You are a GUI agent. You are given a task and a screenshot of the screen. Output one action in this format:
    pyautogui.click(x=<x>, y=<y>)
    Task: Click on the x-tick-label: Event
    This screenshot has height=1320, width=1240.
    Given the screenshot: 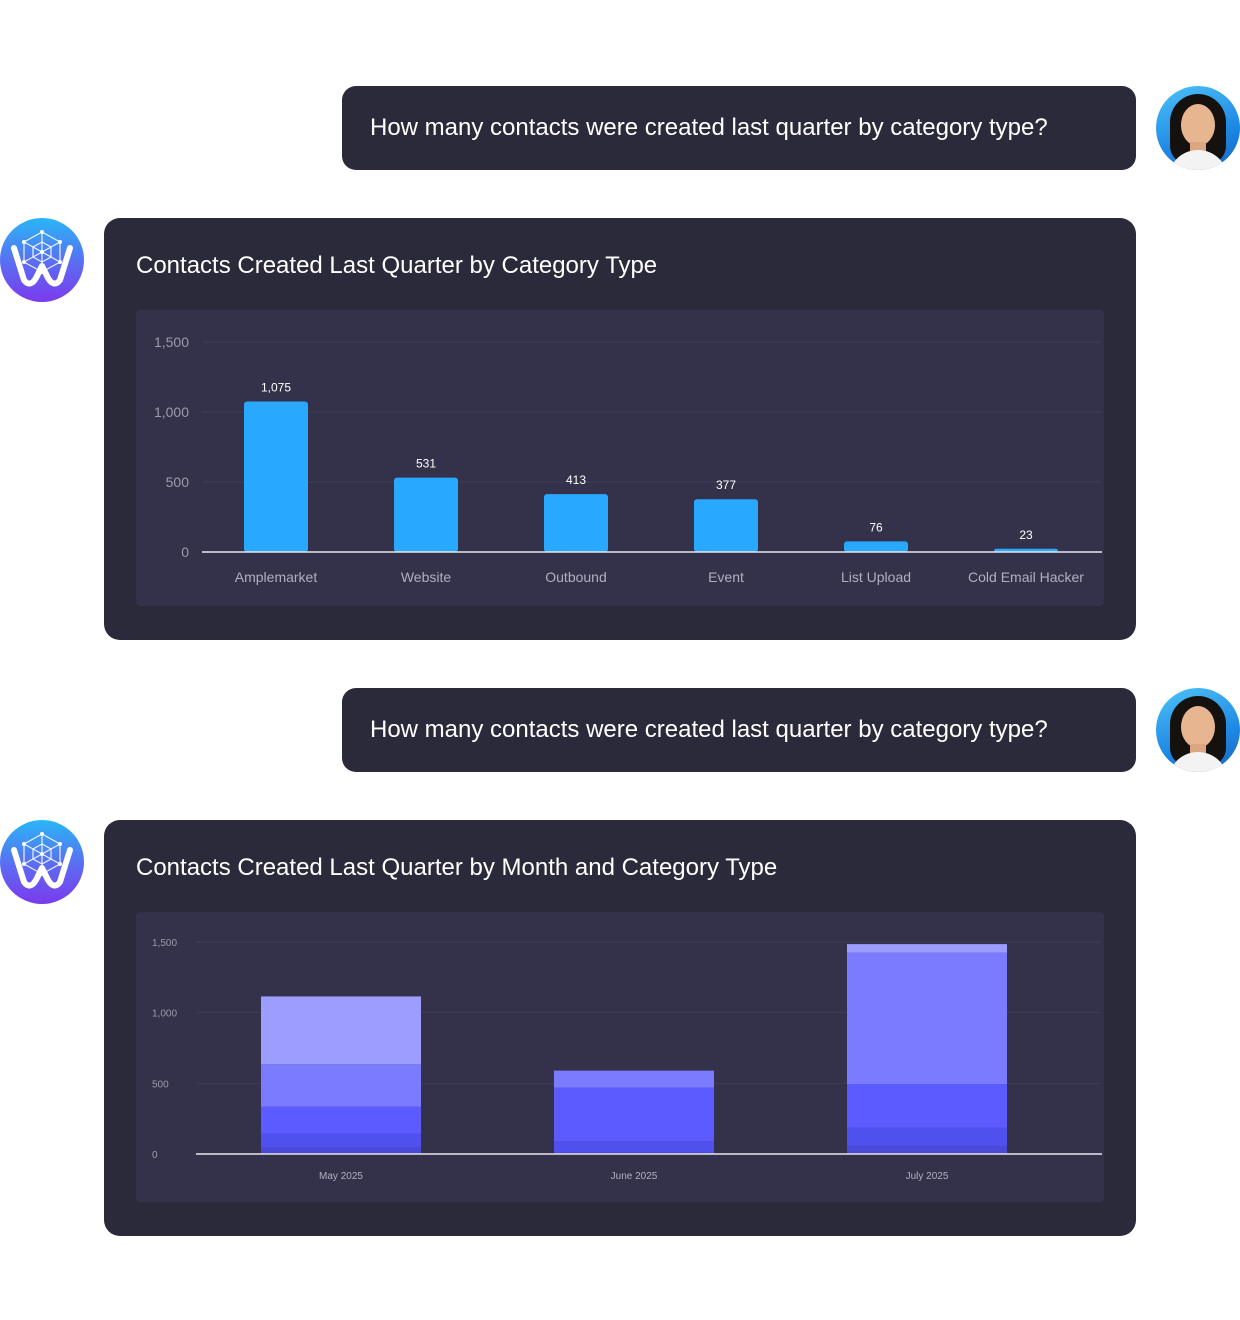 What is the action you would take?
    pyautogui.click(x=726, y=577)
    